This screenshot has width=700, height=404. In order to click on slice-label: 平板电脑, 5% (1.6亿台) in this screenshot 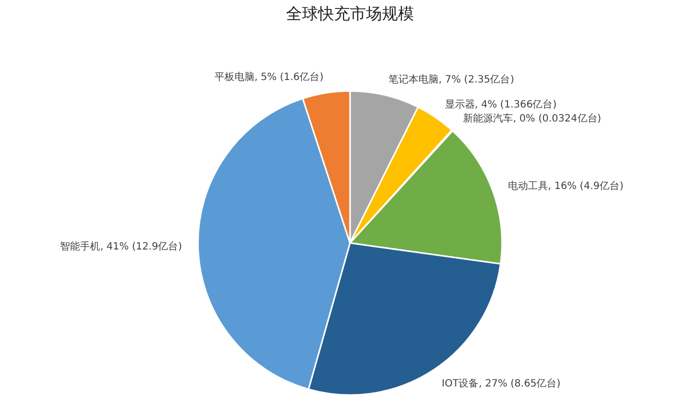, I will do `click(269, 77)`.